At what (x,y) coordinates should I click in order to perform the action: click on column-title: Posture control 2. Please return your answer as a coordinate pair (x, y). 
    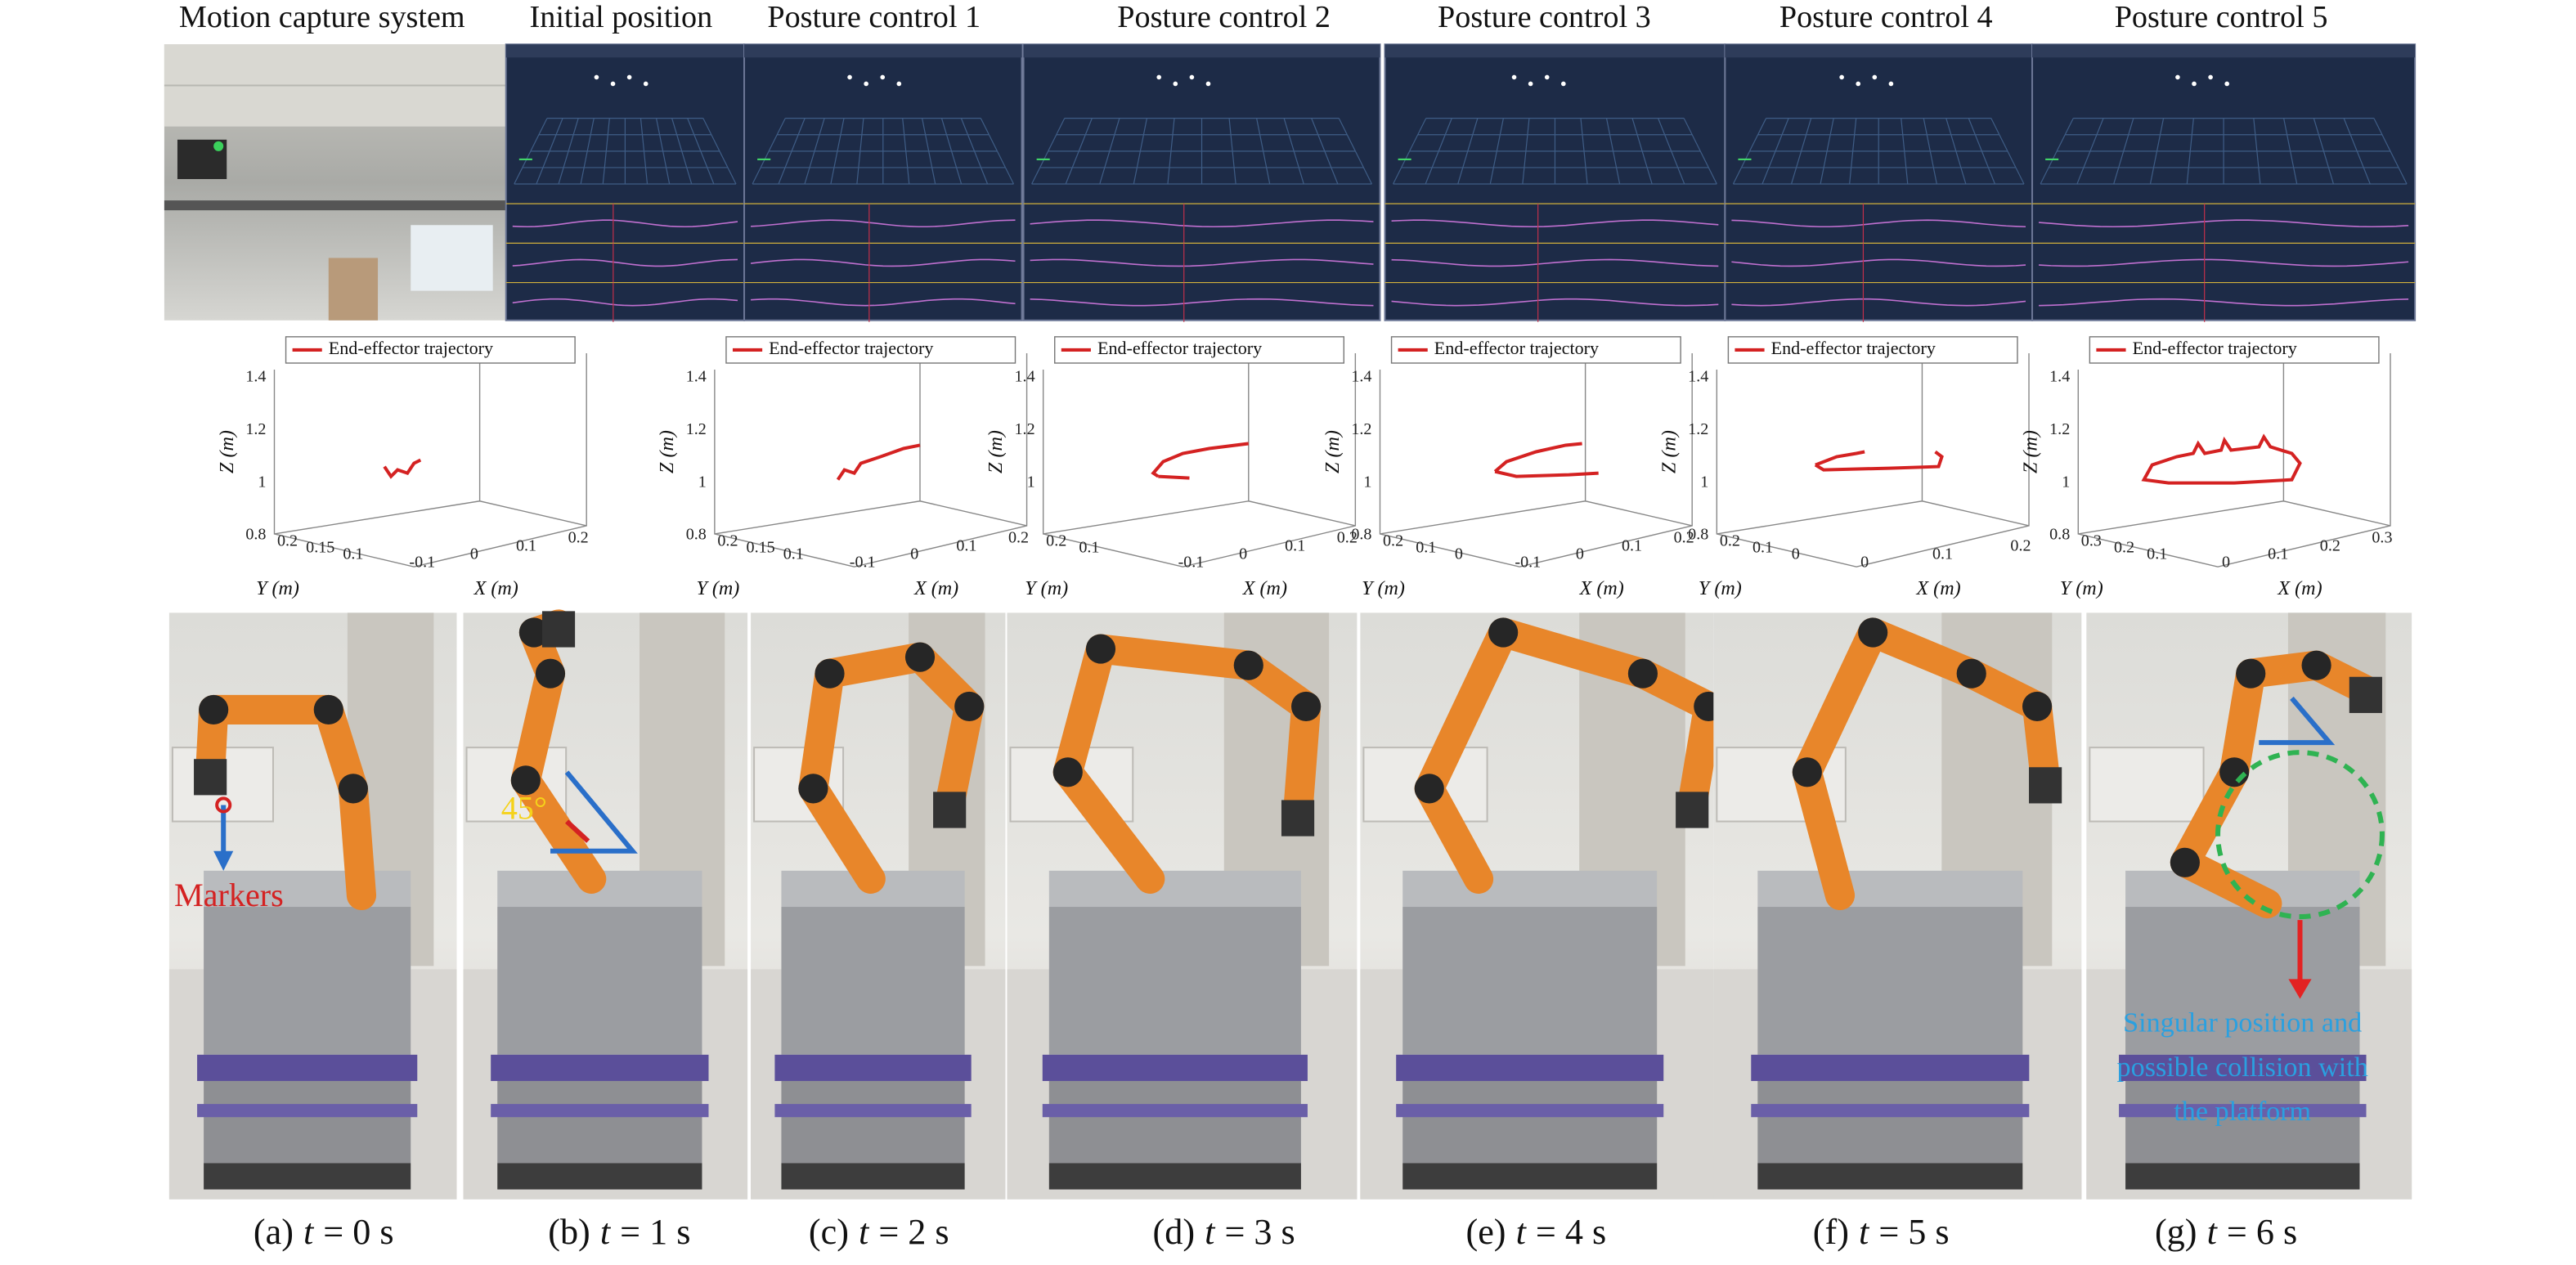
    Looking at the image, I should click on (1224, 17).